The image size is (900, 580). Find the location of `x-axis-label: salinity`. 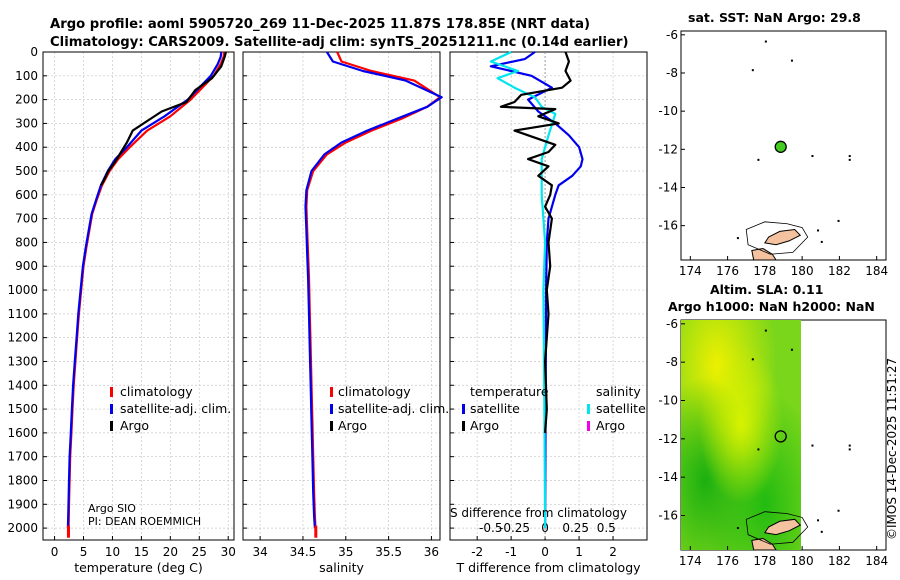

x-axis-label: salinity is located at coordinates (341, 567).